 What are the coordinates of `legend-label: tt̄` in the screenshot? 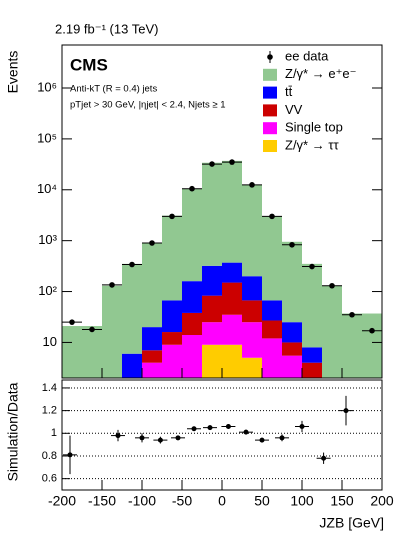 It's located at (289, 91).